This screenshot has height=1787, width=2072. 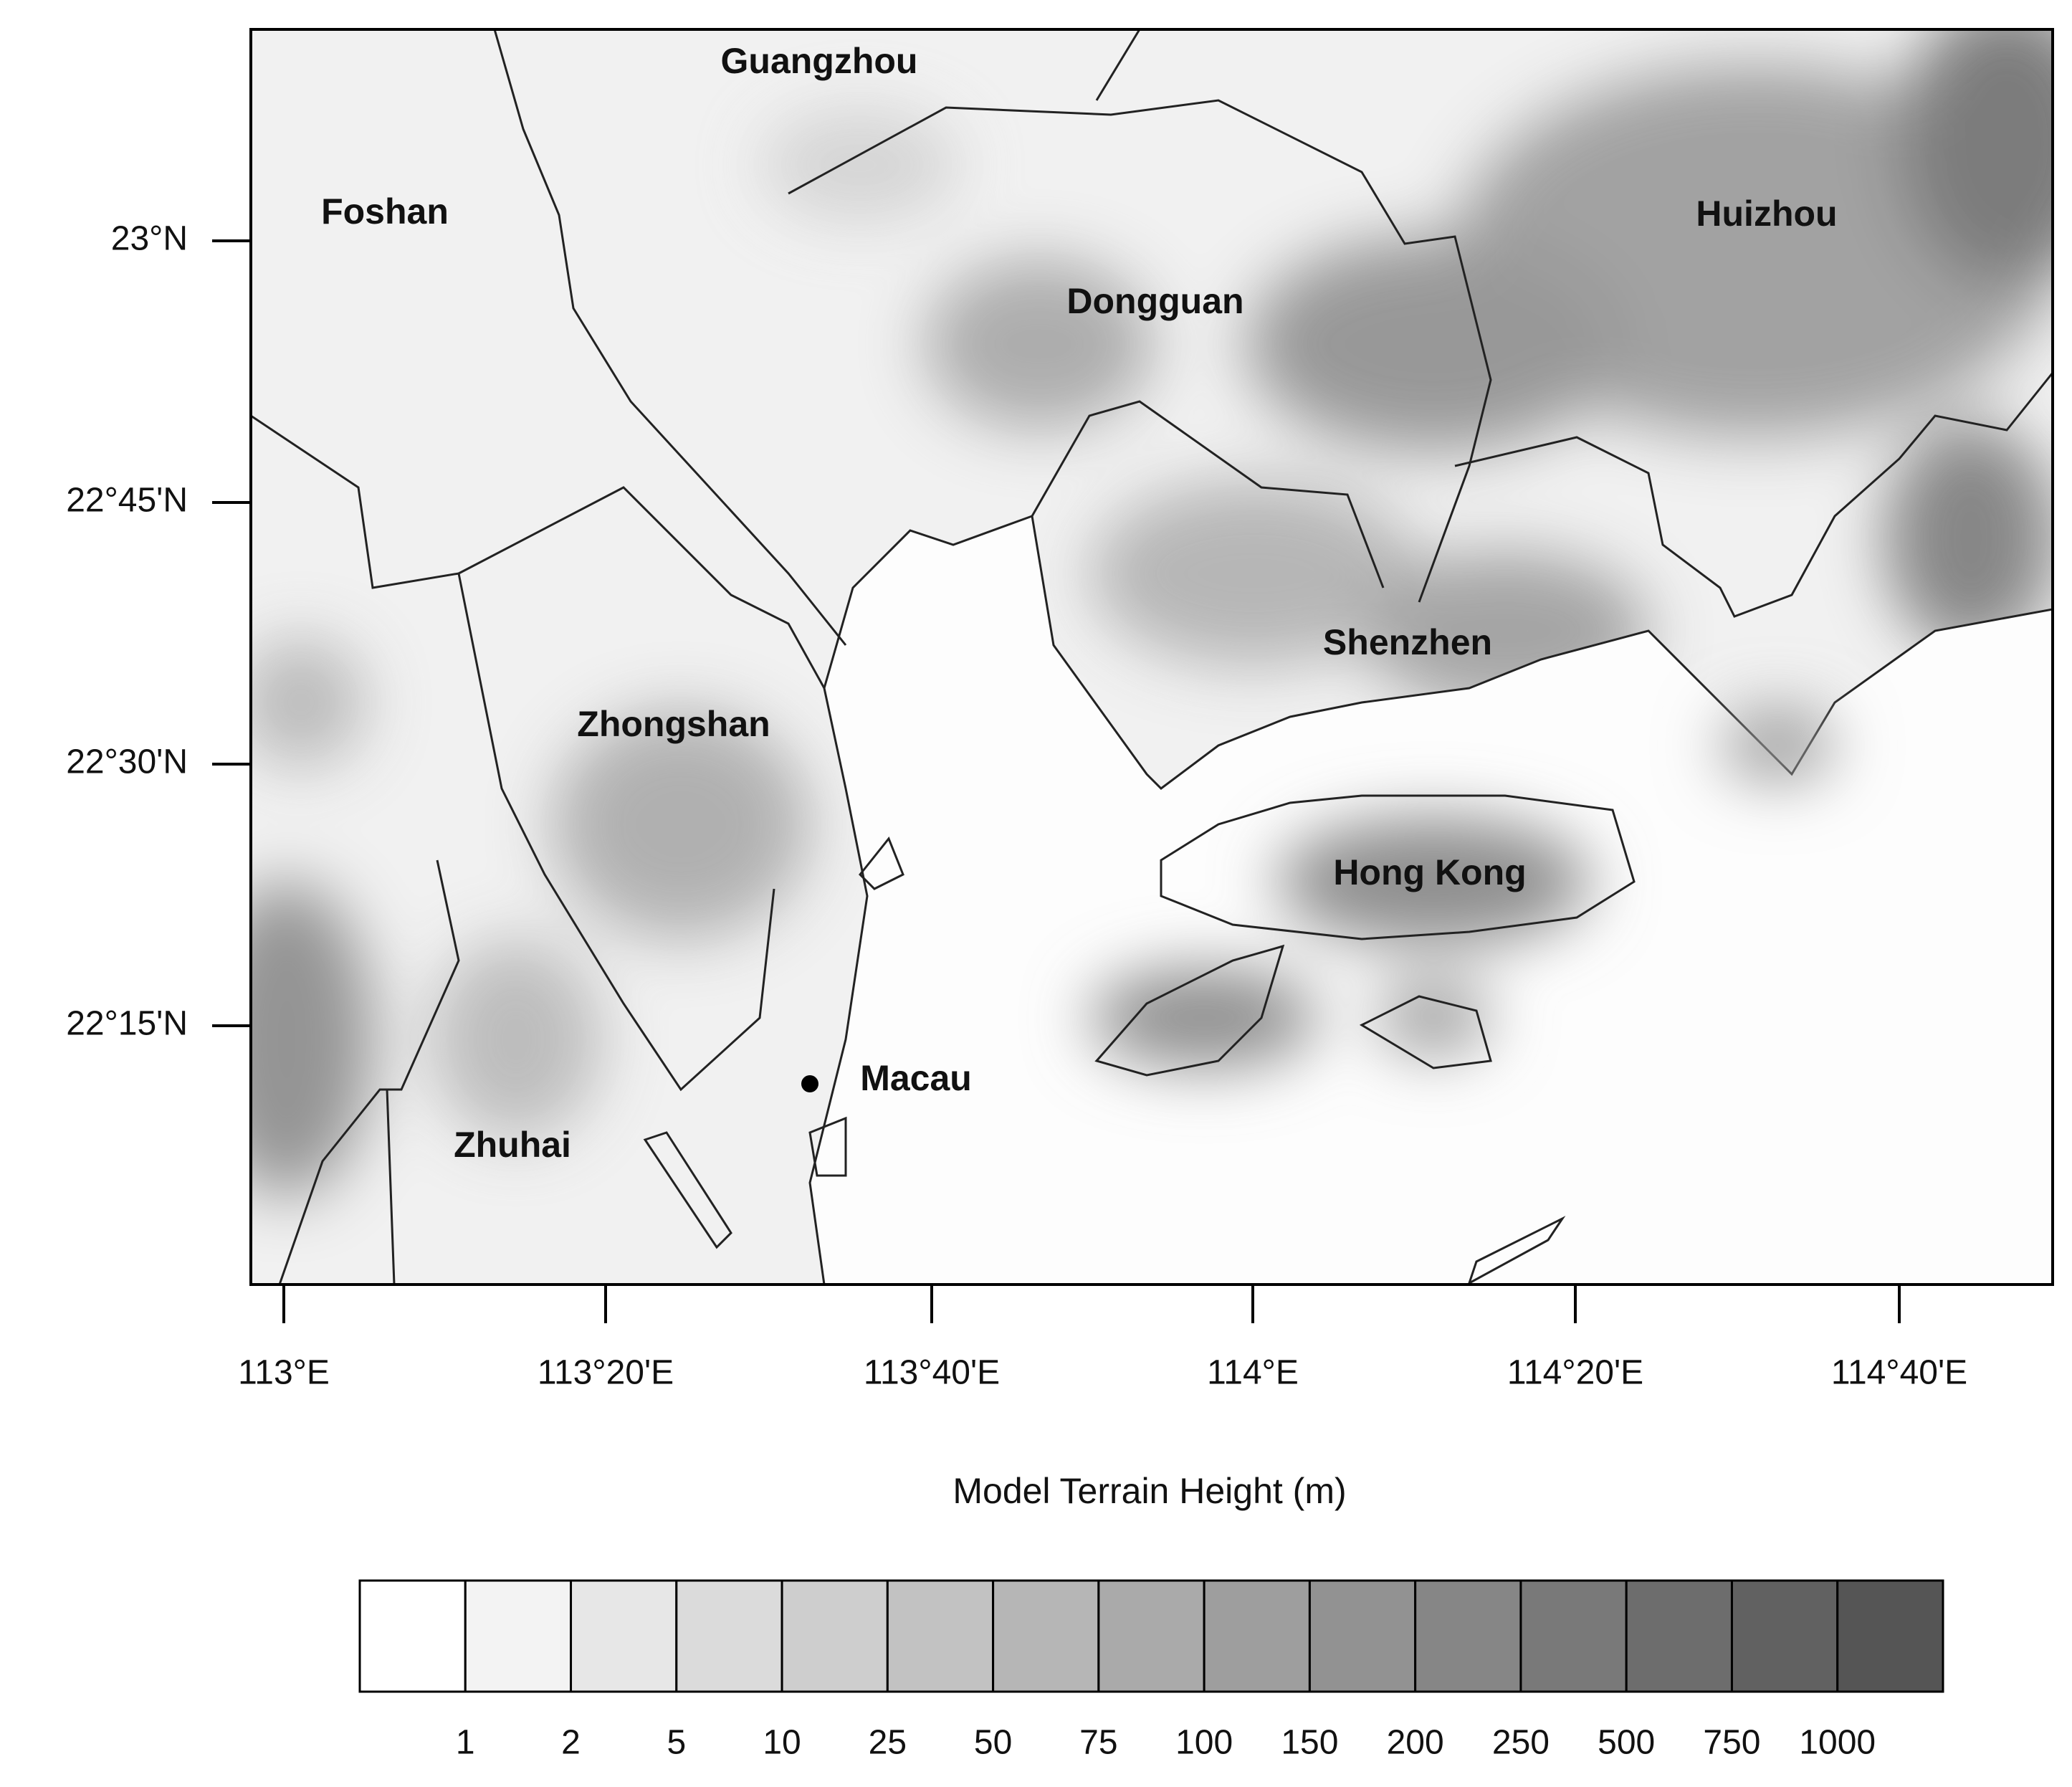 What do you see at coordinates (127, 1024) in the screenshot?
I see `lat-tick-label: 22°15'N` at bounding box center [127, 1024].